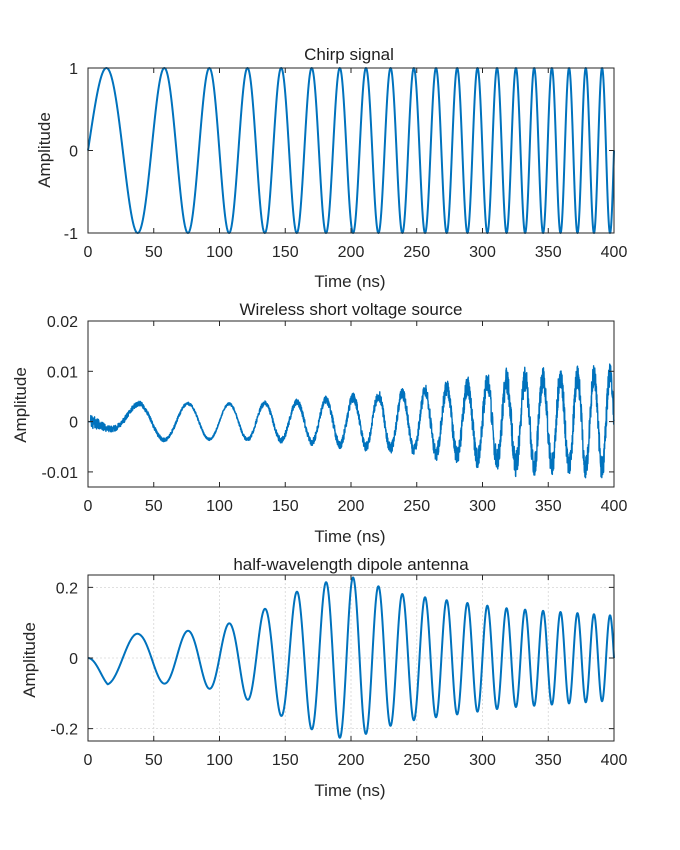 The height and width of the screenshot is (850, 680). Describe the element at coordinates (349, 536) in the screenshot. I see `wireless-xlabel: Time (ns)` at that location.